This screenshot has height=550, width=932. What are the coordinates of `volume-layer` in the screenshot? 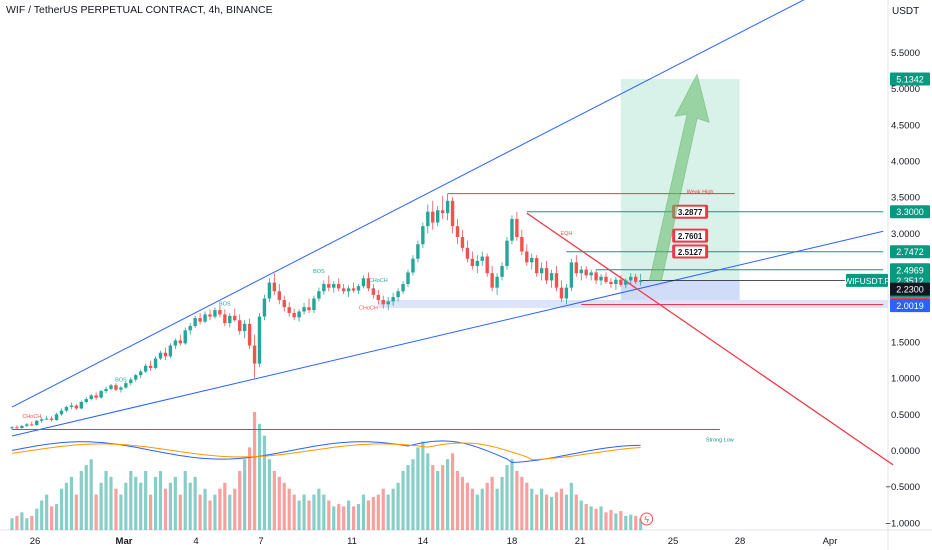 It's located at (326, 471).